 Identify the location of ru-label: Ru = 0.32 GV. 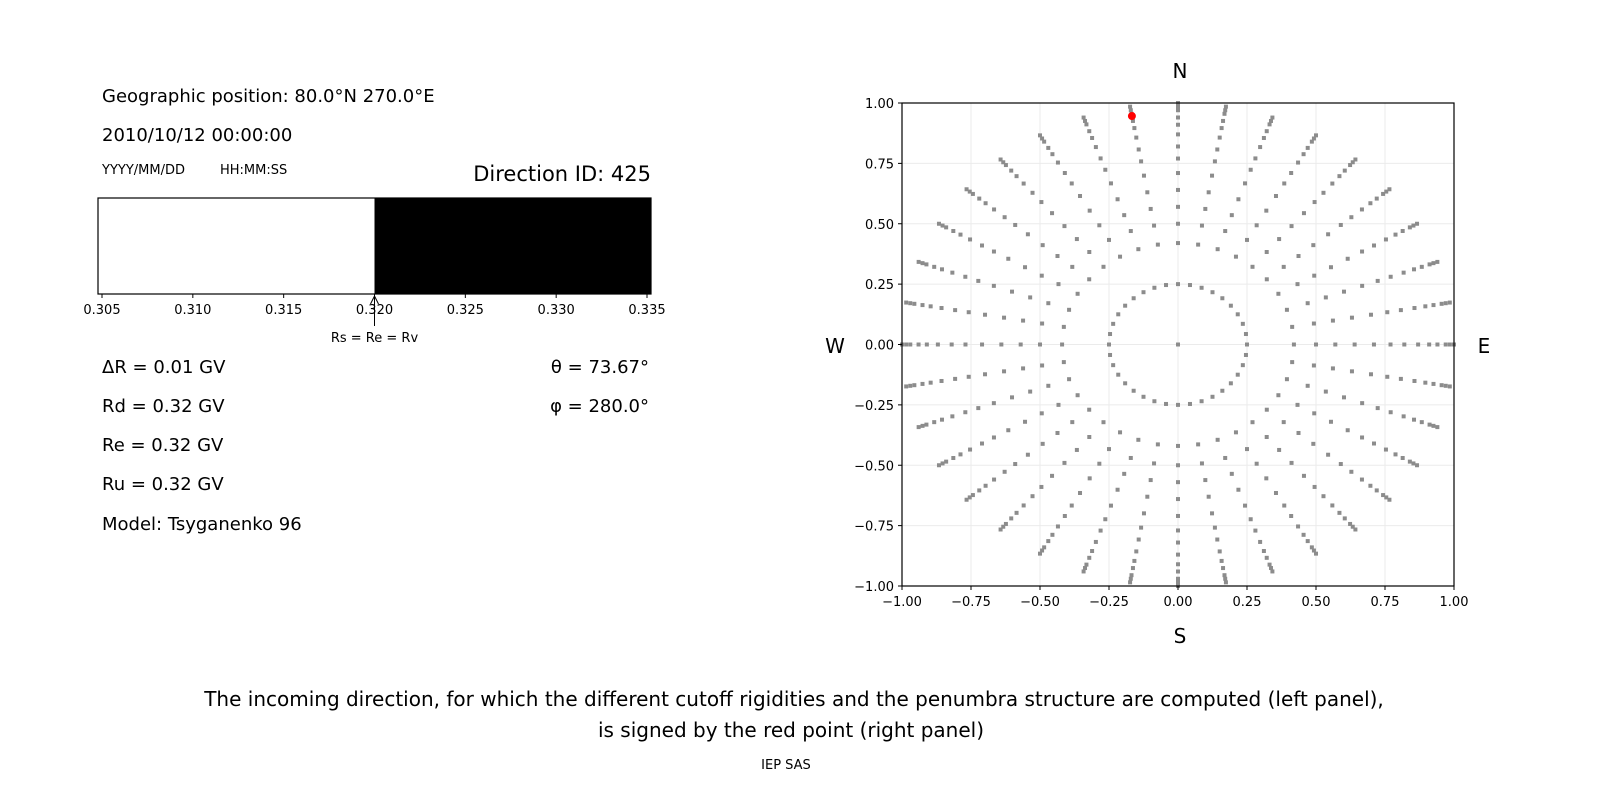
(163, 484).